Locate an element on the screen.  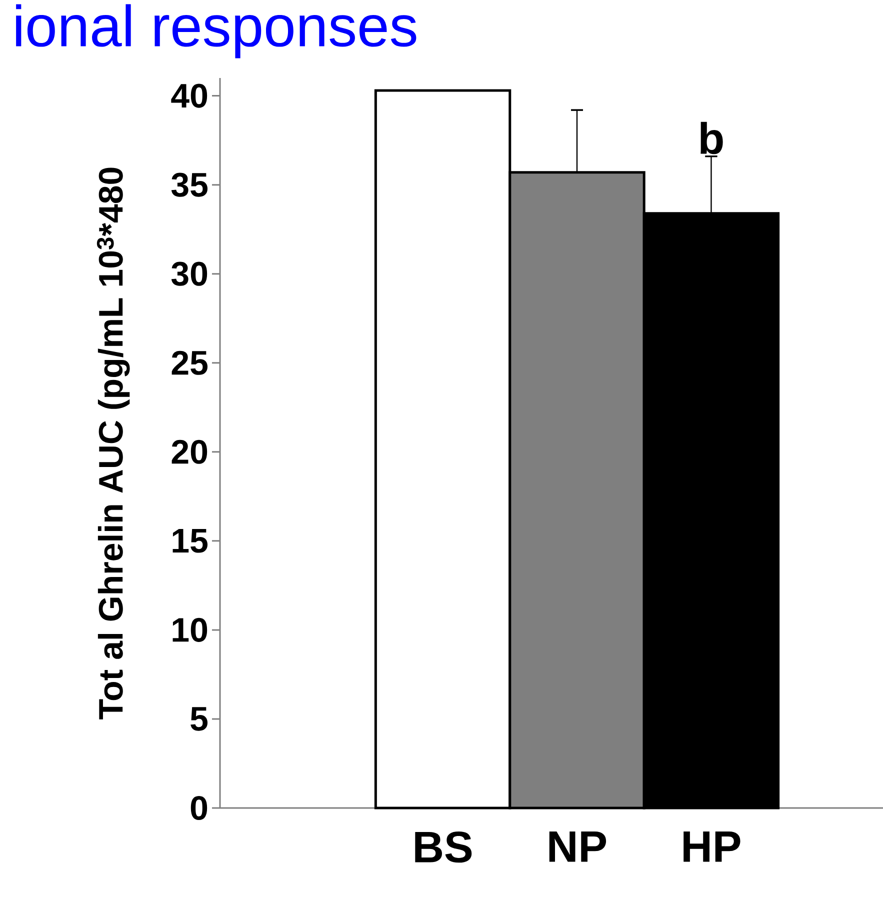
y-tick-label: 35 is located at coordinates (189, 184).